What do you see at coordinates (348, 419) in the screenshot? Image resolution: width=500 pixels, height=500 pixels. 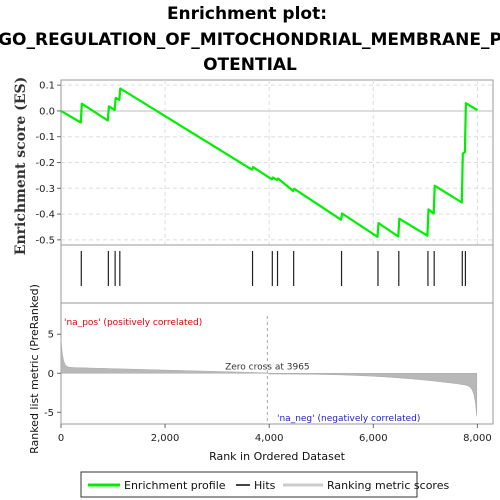 I see `neg-label: 'na_neg' (negatively correlated)` at bounding box center [348, 419].